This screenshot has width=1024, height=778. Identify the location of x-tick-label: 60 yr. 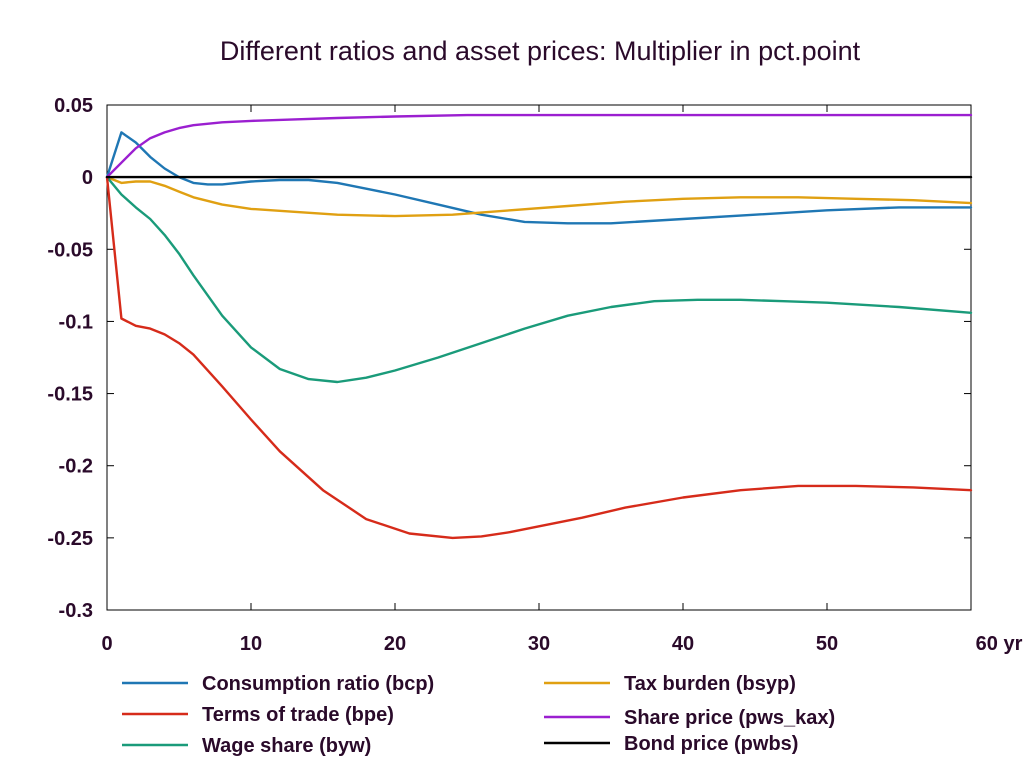
(999, 644).